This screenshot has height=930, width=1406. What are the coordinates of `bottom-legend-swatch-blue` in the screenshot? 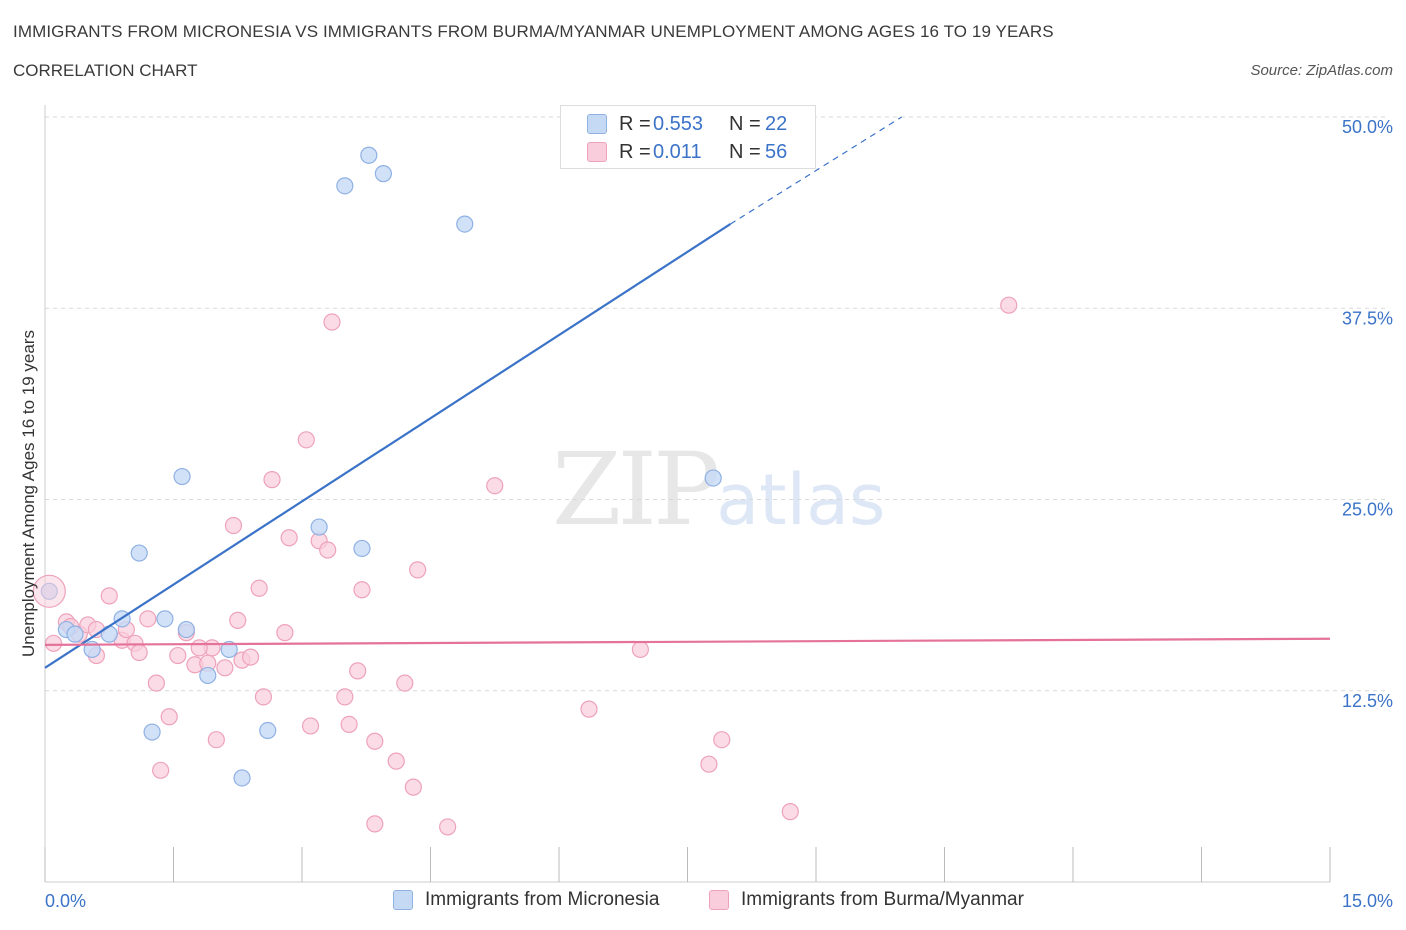 It's located at (403, 900).